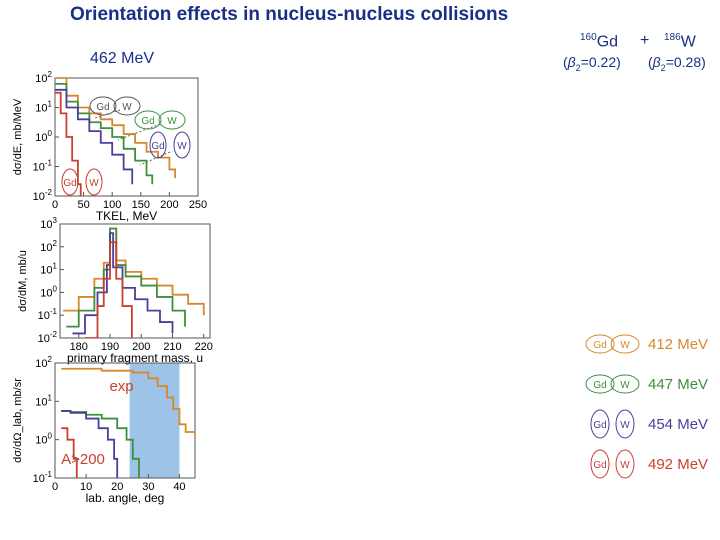 The height and width of the screenshot is (540, 720). I want to click on legend-label: 447 MeV, so click(678, 384).